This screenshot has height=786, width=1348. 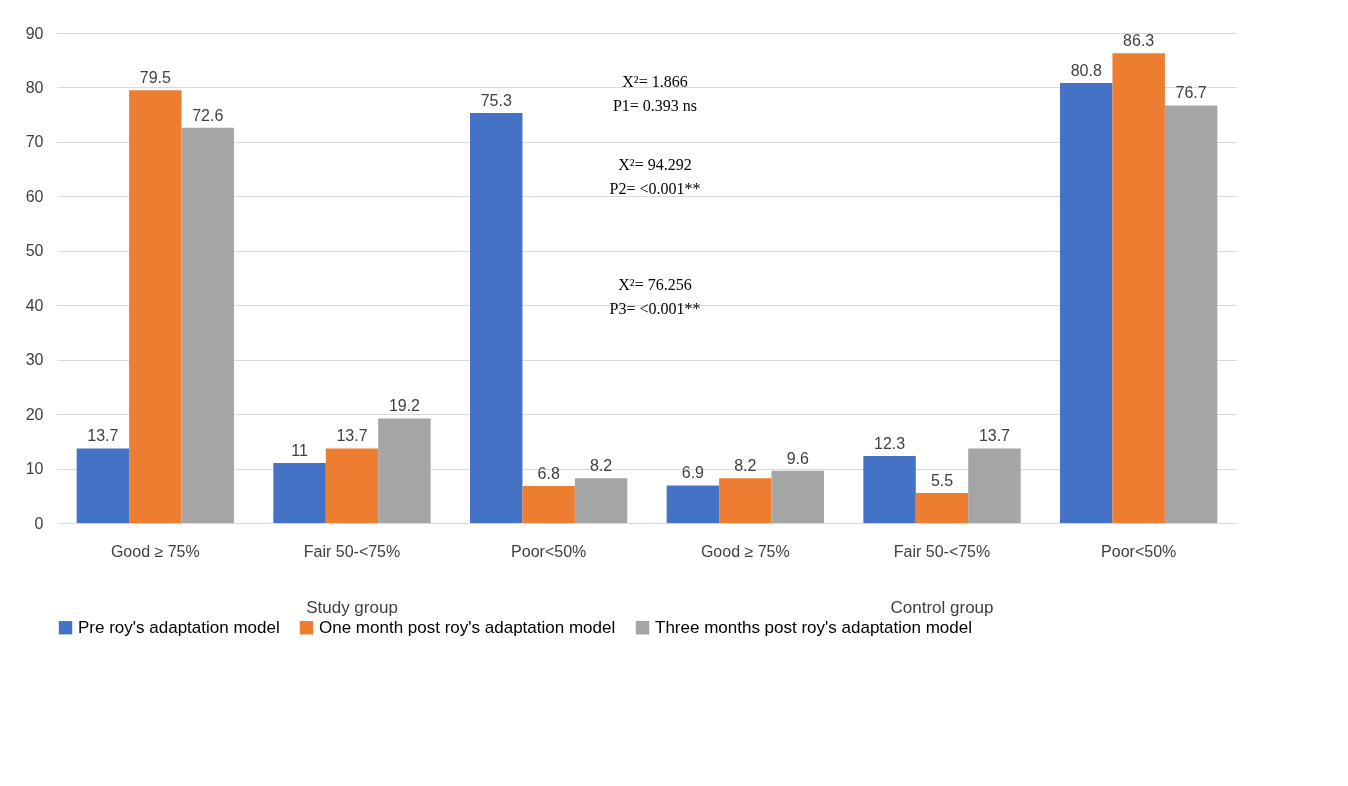 I want to click on y-tick-label: 90, so click(x=34, y=33).